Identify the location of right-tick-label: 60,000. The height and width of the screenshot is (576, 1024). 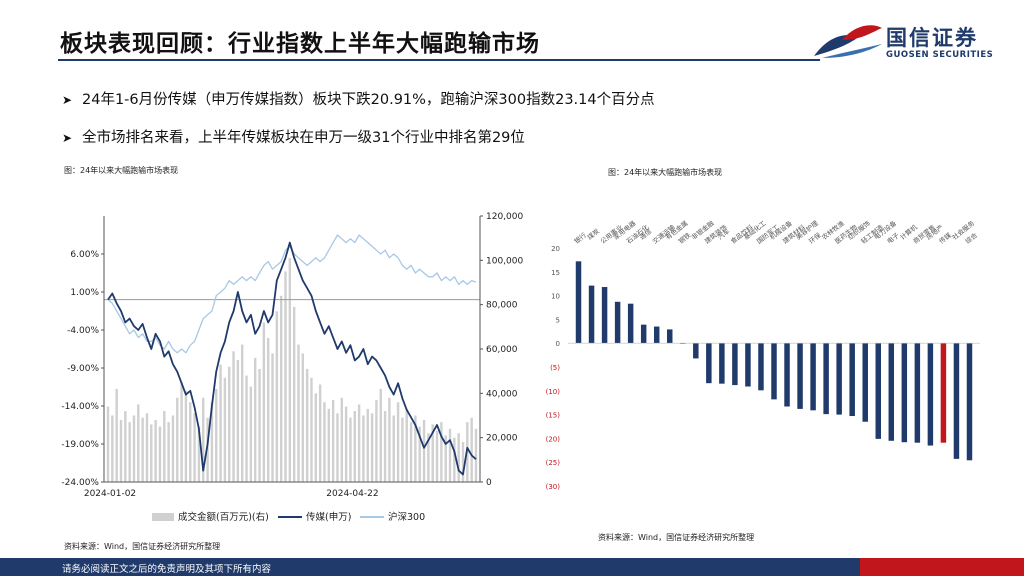
(502, 350).